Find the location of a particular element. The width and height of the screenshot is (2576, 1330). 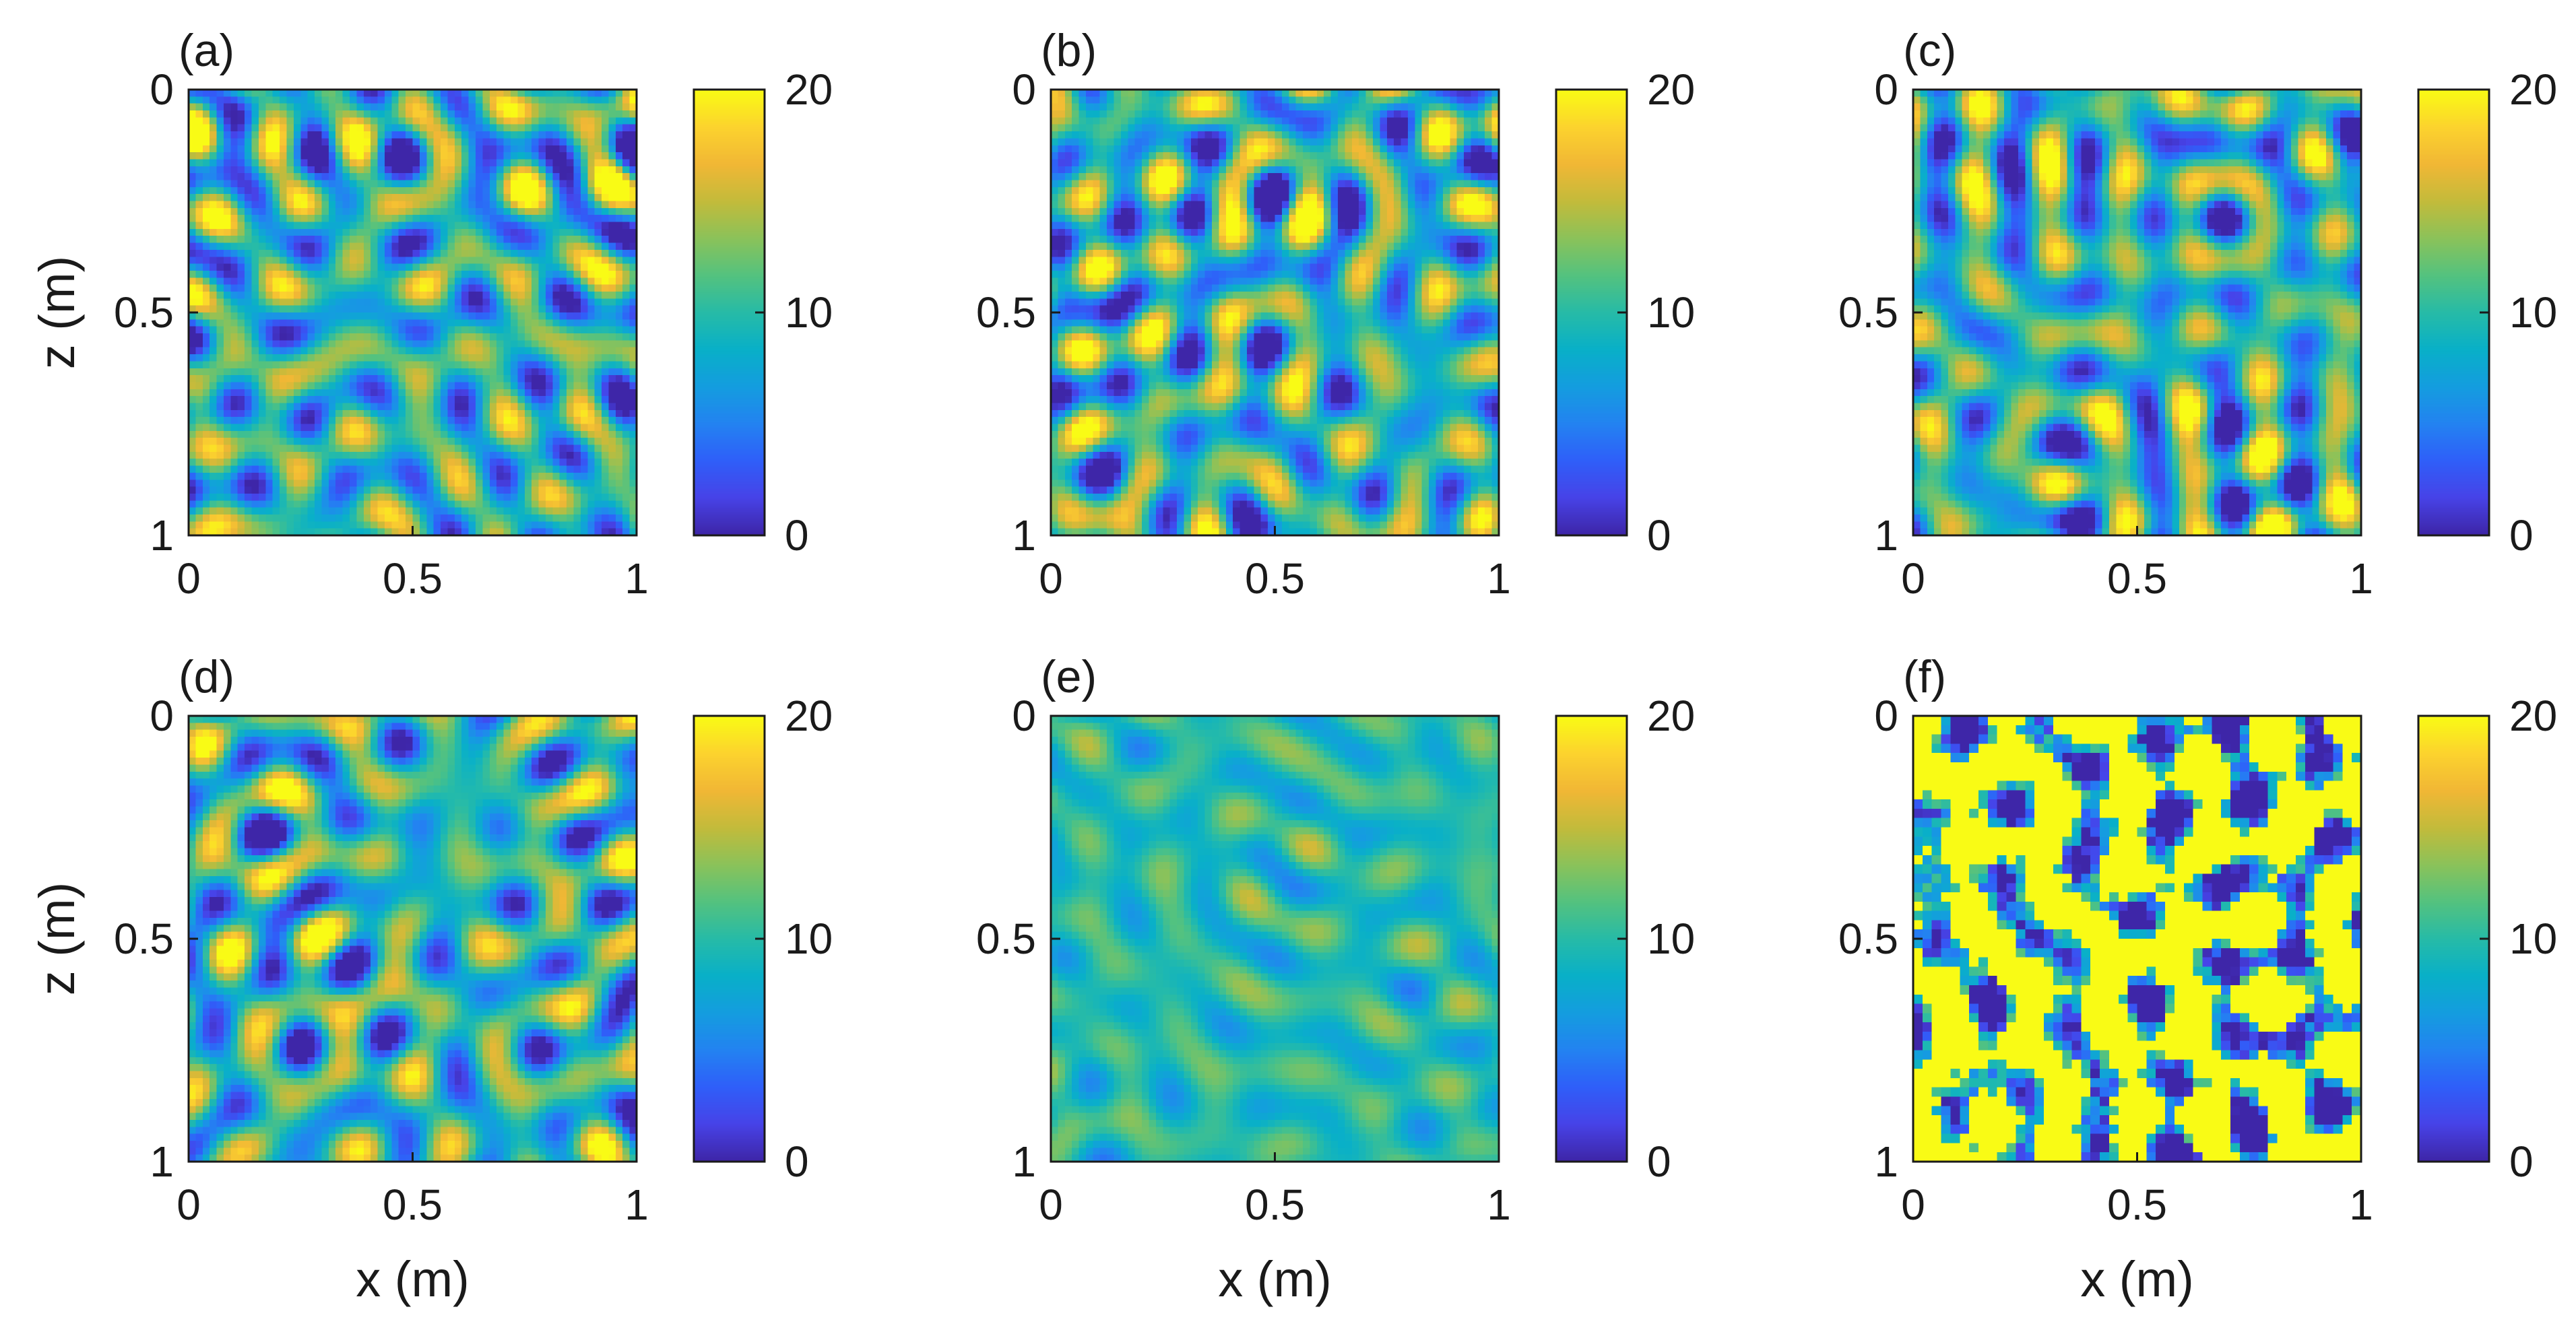

colorbar-e is located at coordinates (1592, 939).